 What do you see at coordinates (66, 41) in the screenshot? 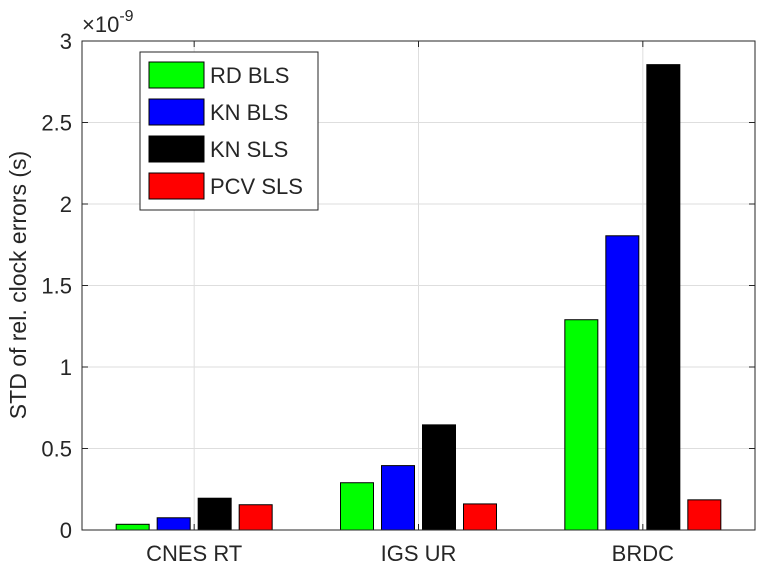
I see `y-tick-label: 3` at bounding box center [66, 41].